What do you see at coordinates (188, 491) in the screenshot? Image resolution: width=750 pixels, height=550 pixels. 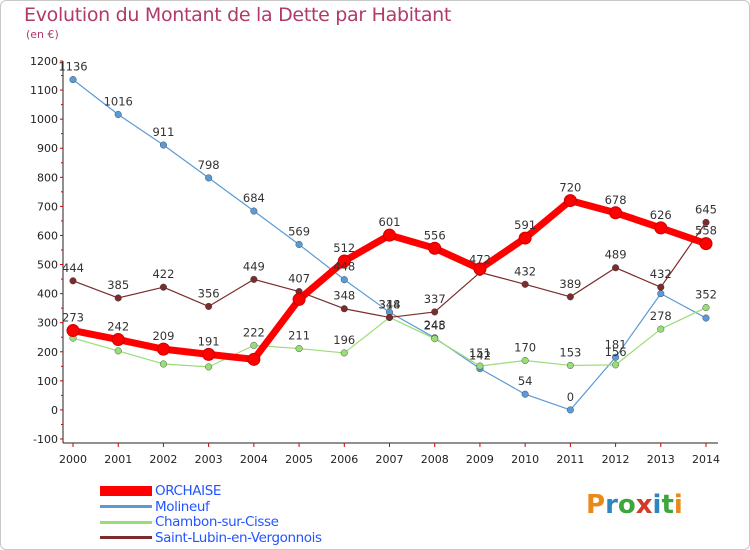 I see `legend-label-orchaise: ORCHAISE` at bounding box center [188, 491].